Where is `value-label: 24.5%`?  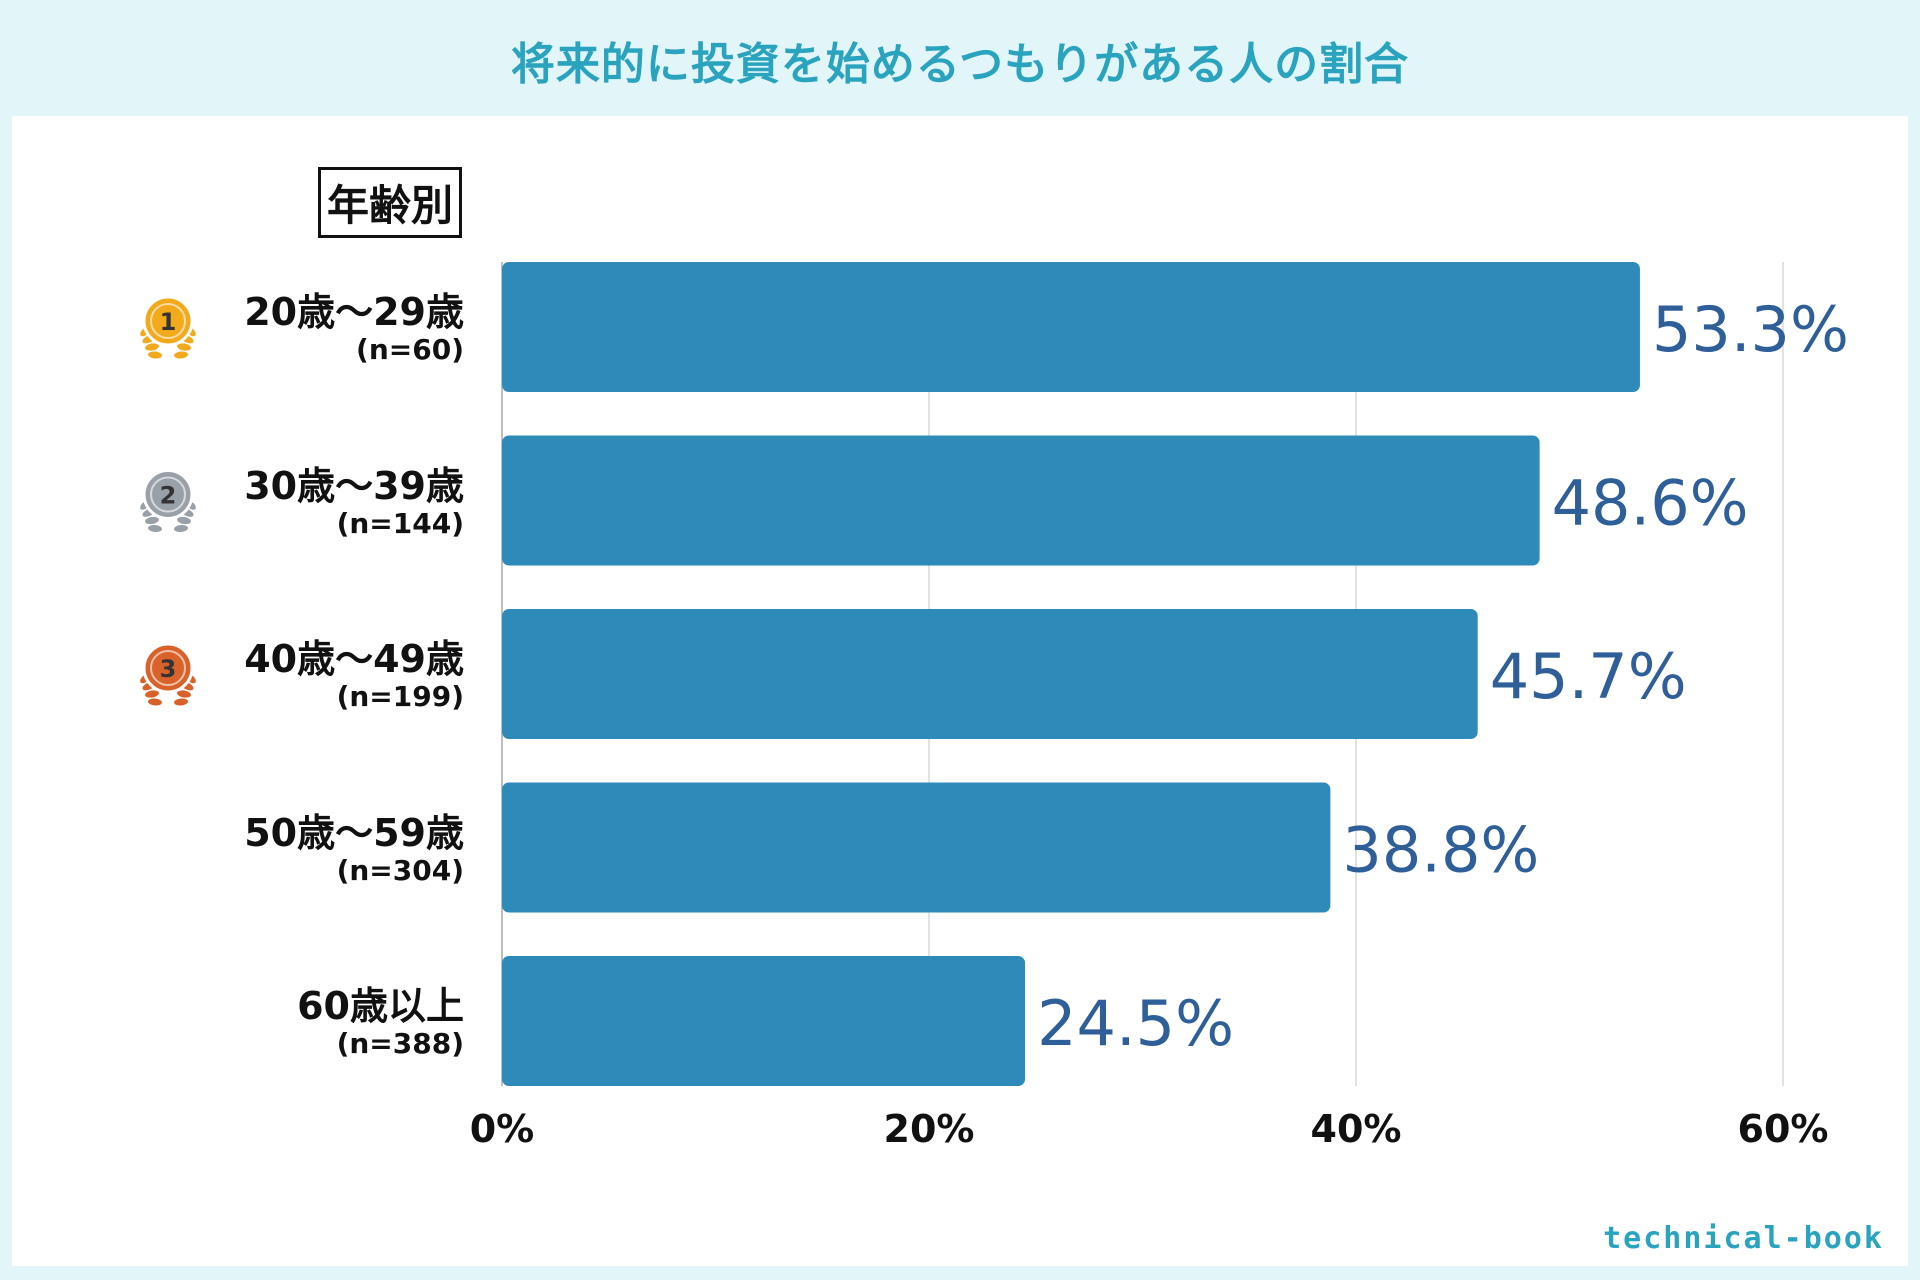
value-label: 24.5% is located at coordinates (1135, 1023).